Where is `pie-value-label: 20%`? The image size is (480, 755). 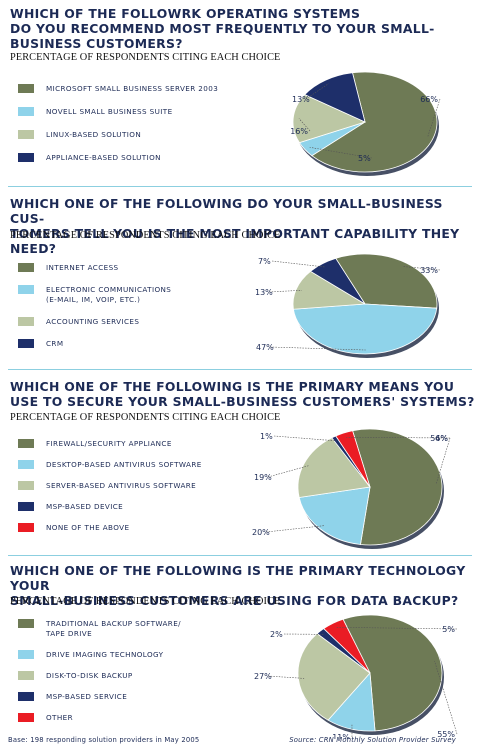 pie-value-label: 20% is located at coordinates (261, 532).